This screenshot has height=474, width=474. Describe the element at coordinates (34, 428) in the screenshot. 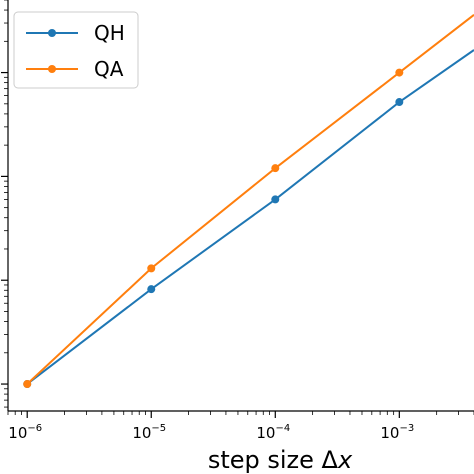

I see `x-tick-label-exponent: −6` at that location.